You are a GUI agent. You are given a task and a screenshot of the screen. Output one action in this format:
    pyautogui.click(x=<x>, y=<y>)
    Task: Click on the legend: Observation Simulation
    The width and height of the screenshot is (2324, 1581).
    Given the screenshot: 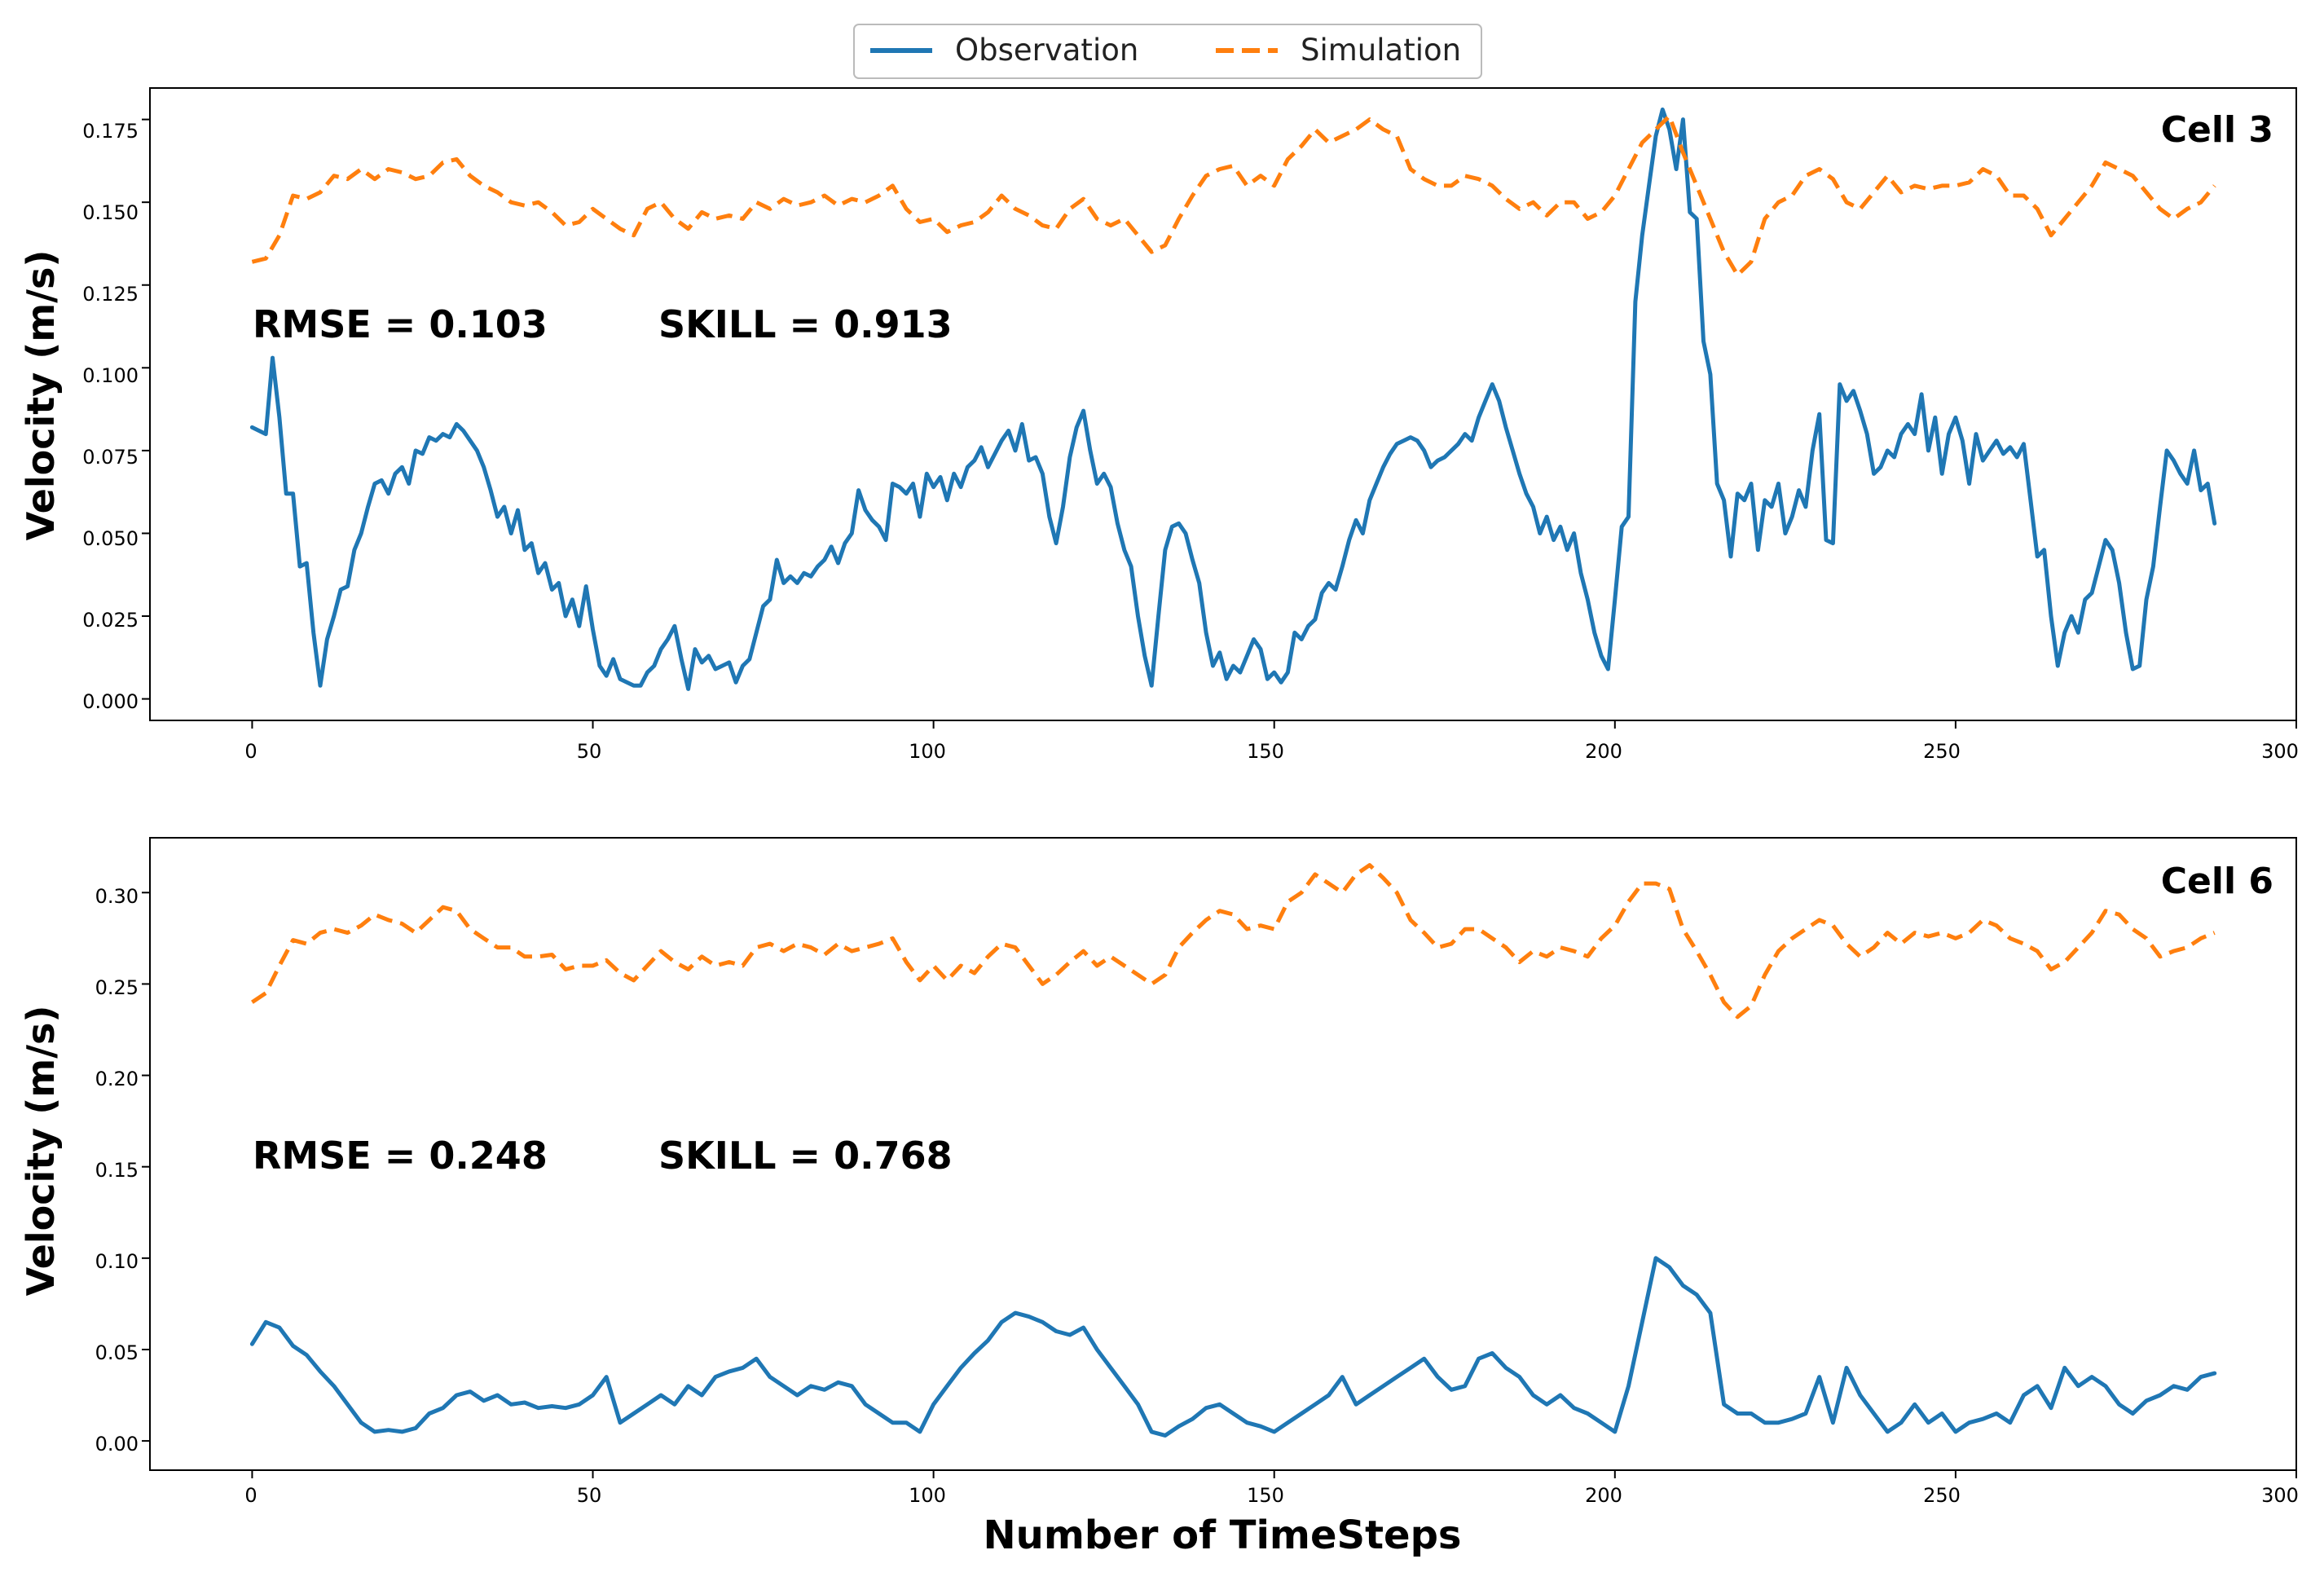 What is the action you would take?
    pyautogui.click(x=1168, y=51)
    